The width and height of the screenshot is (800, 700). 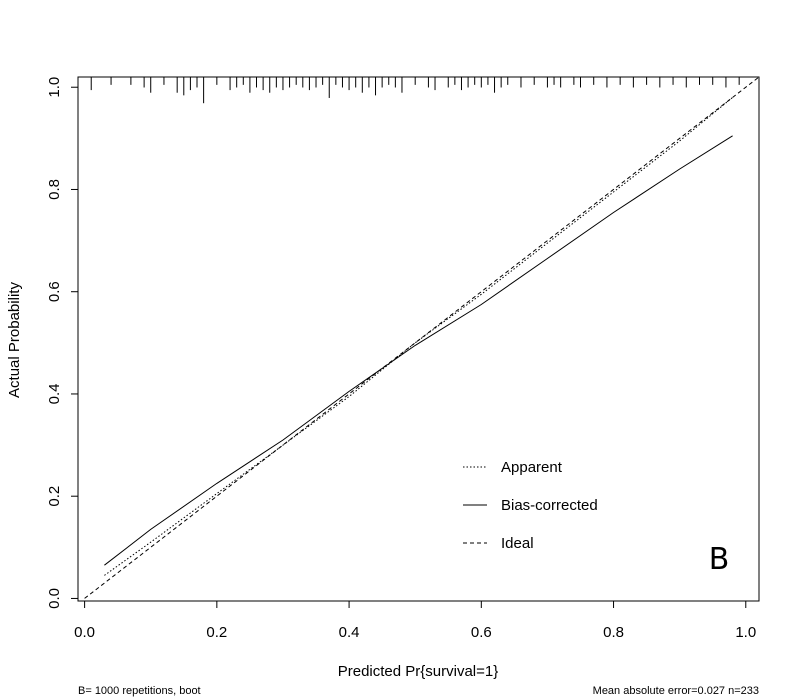 What do you see at coordinates (532, 467) in the screenshot?
I see `legend-label: Apparent` at bounding box center [532, 467].